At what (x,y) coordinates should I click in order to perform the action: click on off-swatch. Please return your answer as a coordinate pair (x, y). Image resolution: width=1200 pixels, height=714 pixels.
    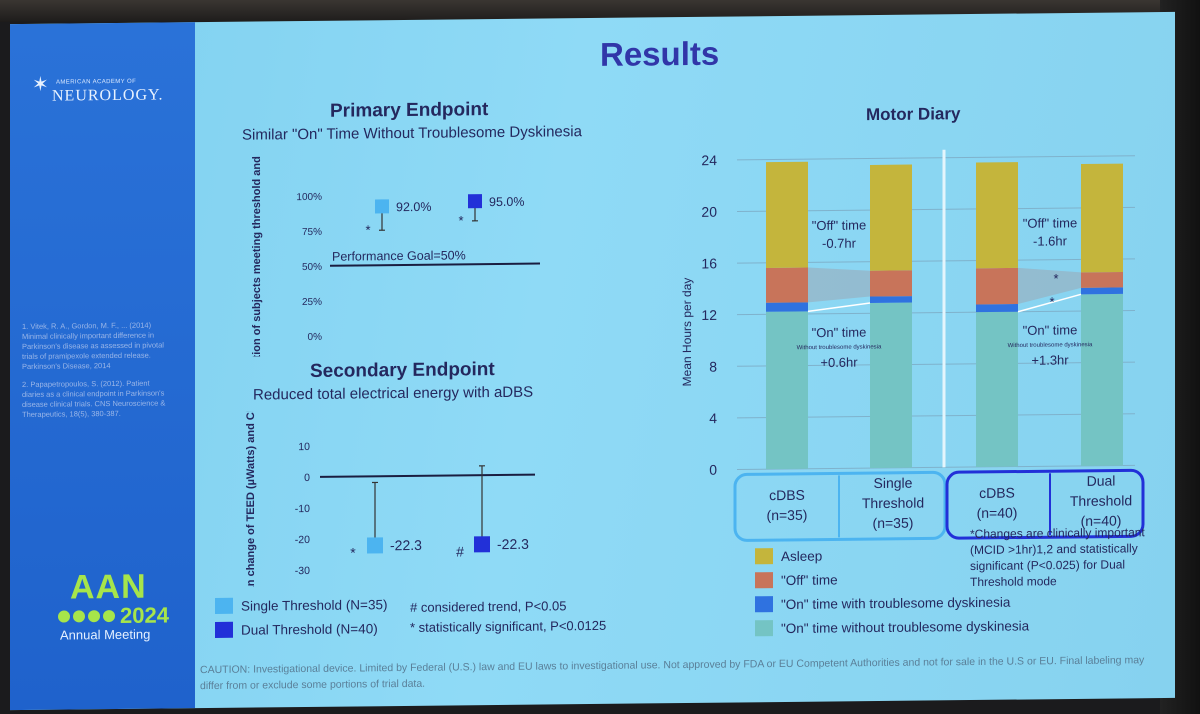
    Looking at the image, I should click on (764, 580).